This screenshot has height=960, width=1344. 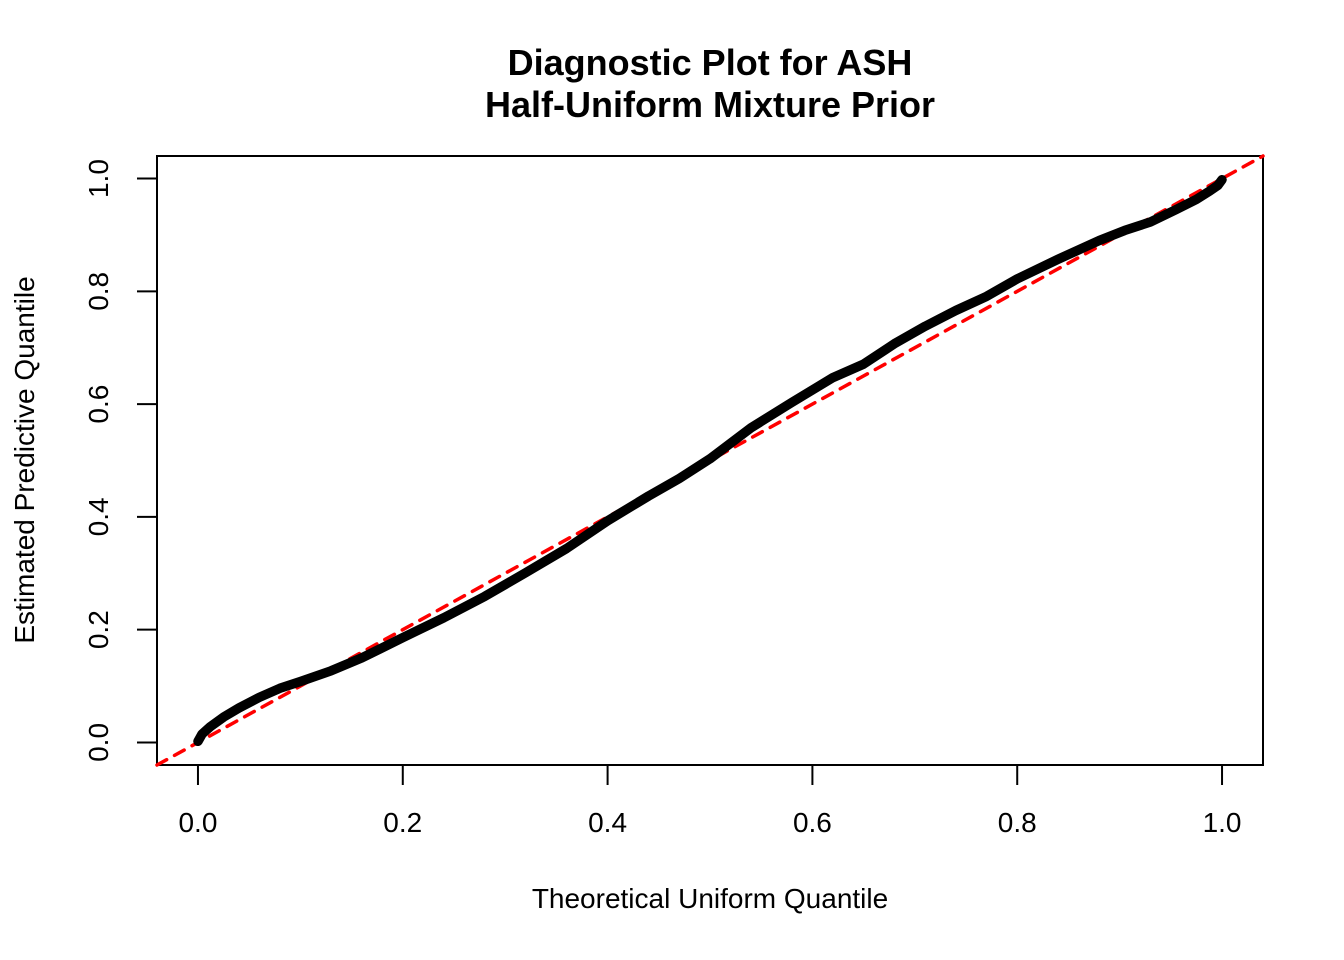 What do you see at coordinates (710, 898) in the screenshot?
I see `x-axis-title: Theoretical Uniform Quantile` at bounding box center [710, 898].